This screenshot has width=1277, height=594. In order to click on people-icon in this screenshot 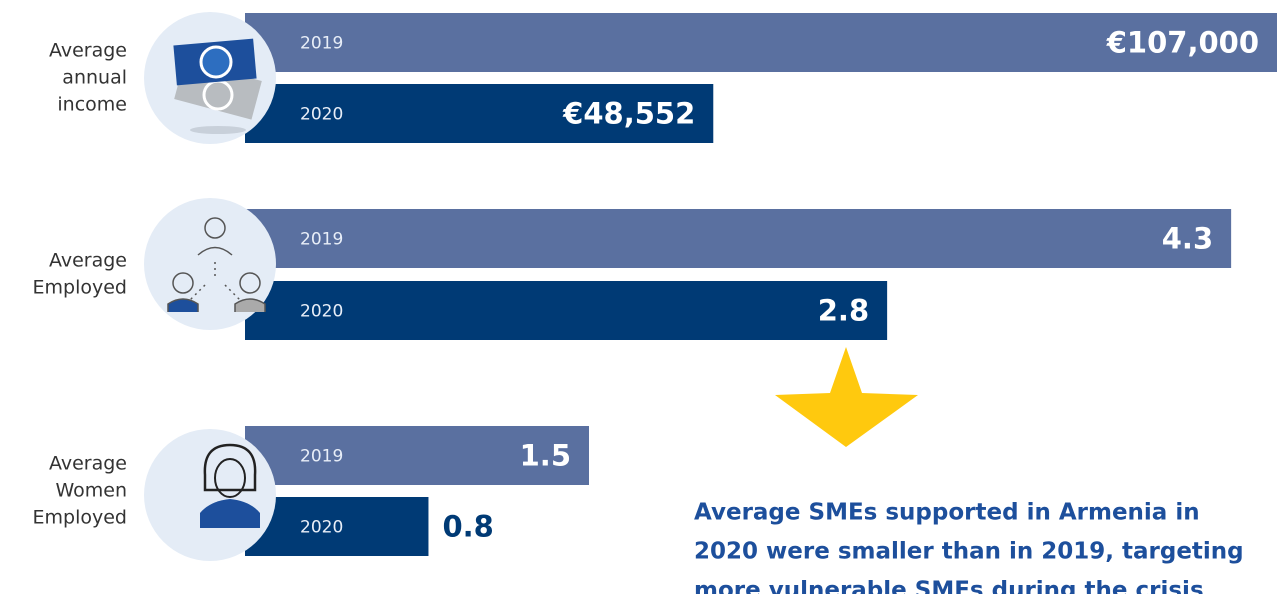, I will do `click(216, 264)`.